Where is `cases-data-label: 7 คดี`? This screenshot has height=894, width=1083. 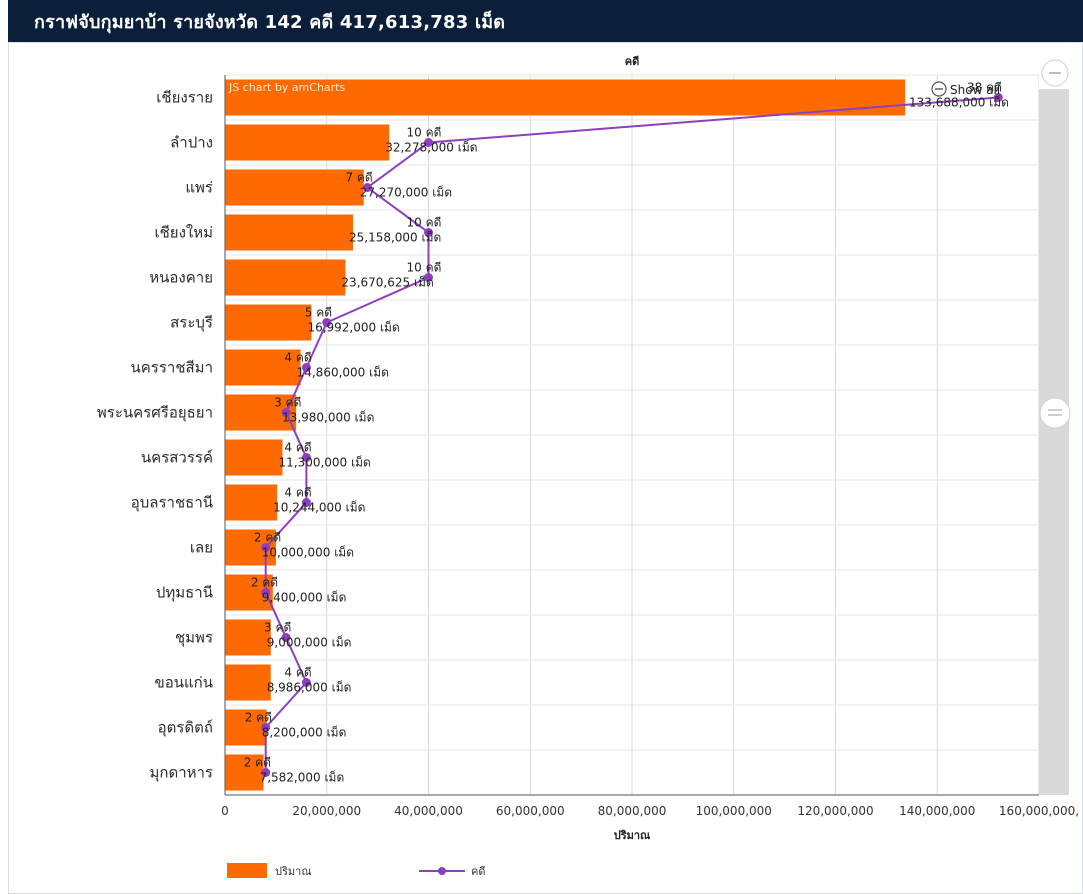
cases-data-label: 7 คดี is located at coordinates (358, 178).